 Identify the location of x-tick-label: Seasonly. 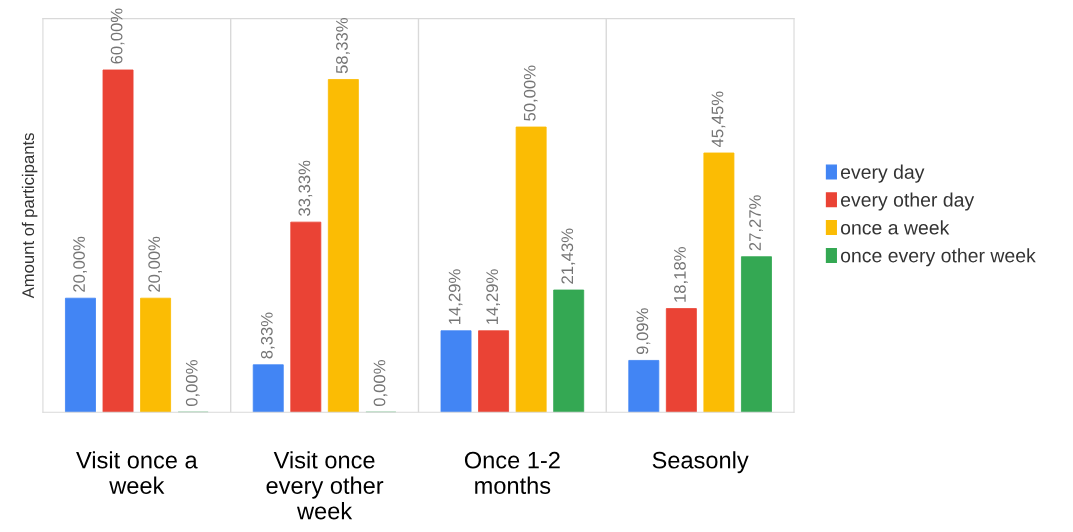
(700, 462).